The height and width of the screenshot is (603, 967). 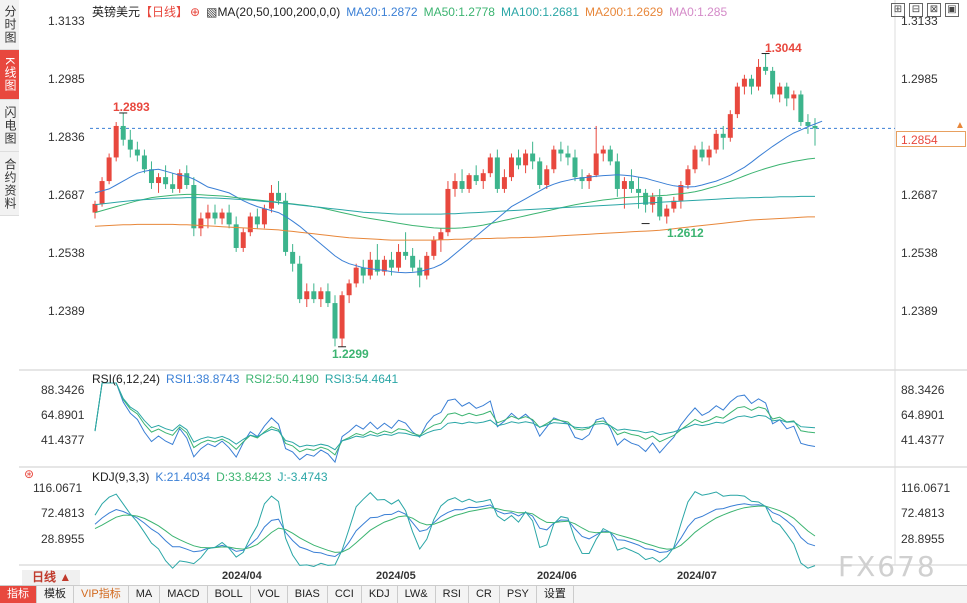 What do you see at coordinates (361, 379) in the screenshot?
I see `rsi3-value: RSI3:54.4641` at bounding box center [361, 379].